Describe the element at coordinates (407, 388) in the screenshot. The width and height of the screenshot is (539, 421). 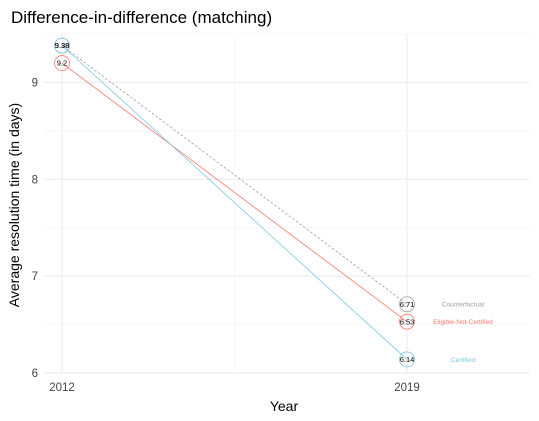
I see `x-tick-label: 2019` at that location.